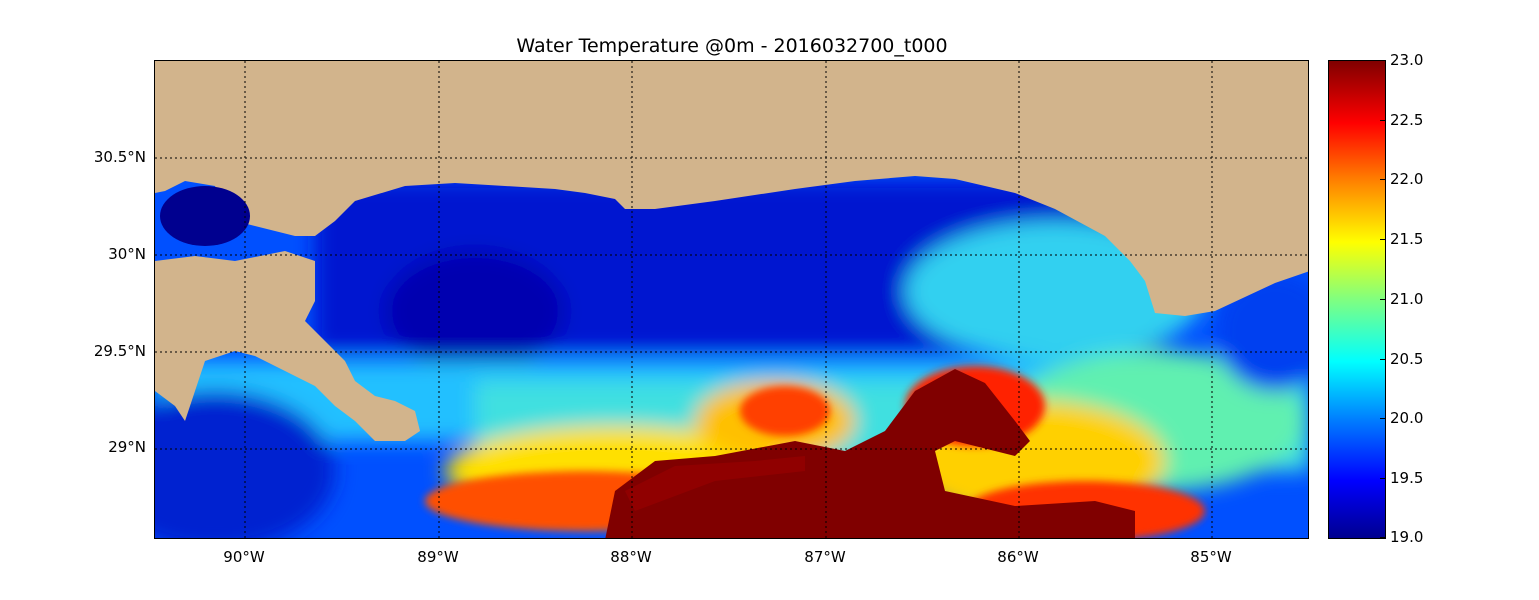  I want to click on colorbar-tick-20-5: 20.5, so click(1407, 359).